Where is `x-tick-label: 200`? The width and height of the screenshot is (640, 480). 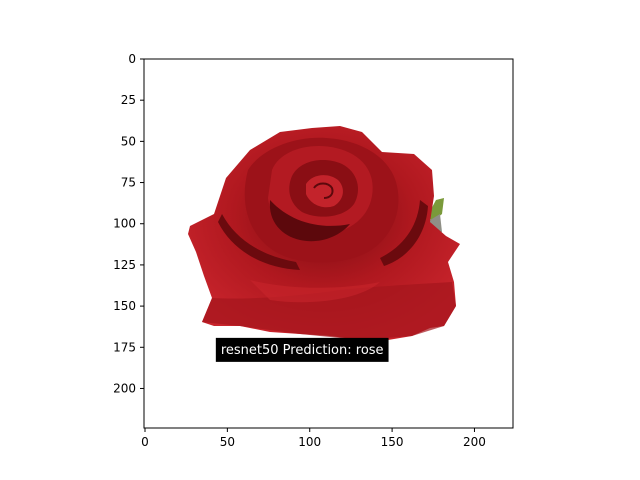
x-tick-label: 200 is located at coordinates (474, 442).